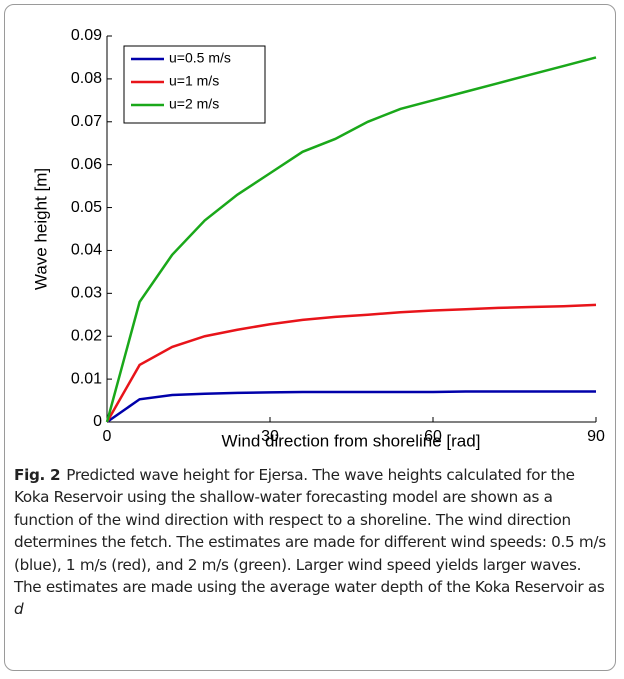 The height and width of the screenshot is (679, 624). Describe the element at coordinates (194, 104) in the screenshot. I see `legend-label: u=2 m/s` at that location.